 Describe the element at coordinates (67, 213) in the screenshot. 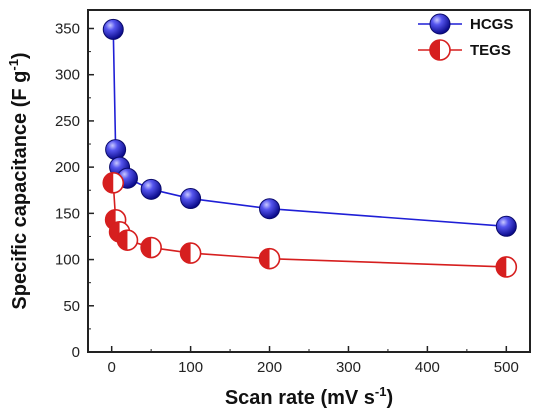

I see `y-tick-label: 150` at that location.